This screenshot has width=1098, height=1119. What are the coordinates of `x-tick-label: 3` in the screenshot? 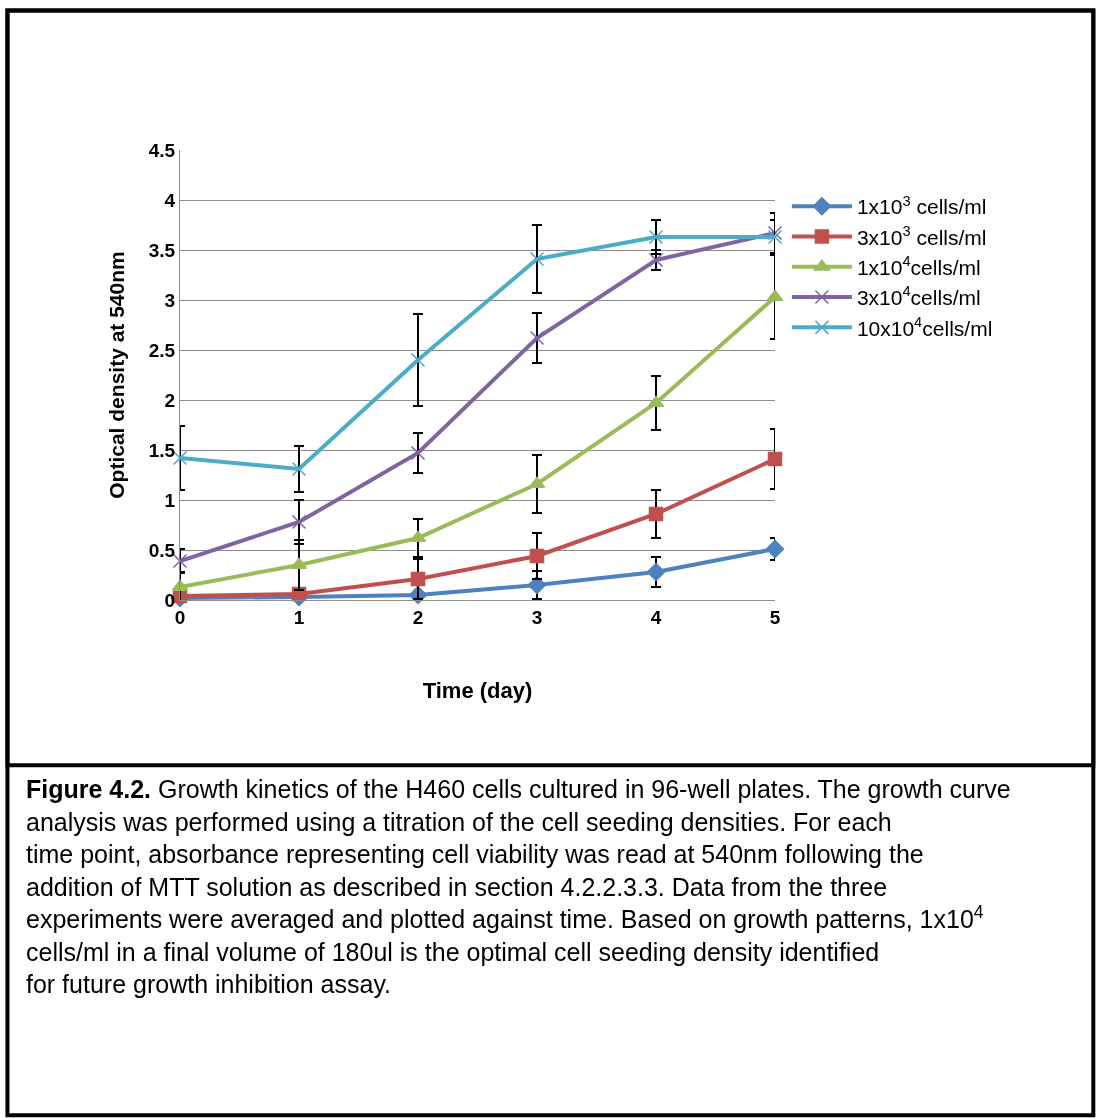 It's located at (537, 617).